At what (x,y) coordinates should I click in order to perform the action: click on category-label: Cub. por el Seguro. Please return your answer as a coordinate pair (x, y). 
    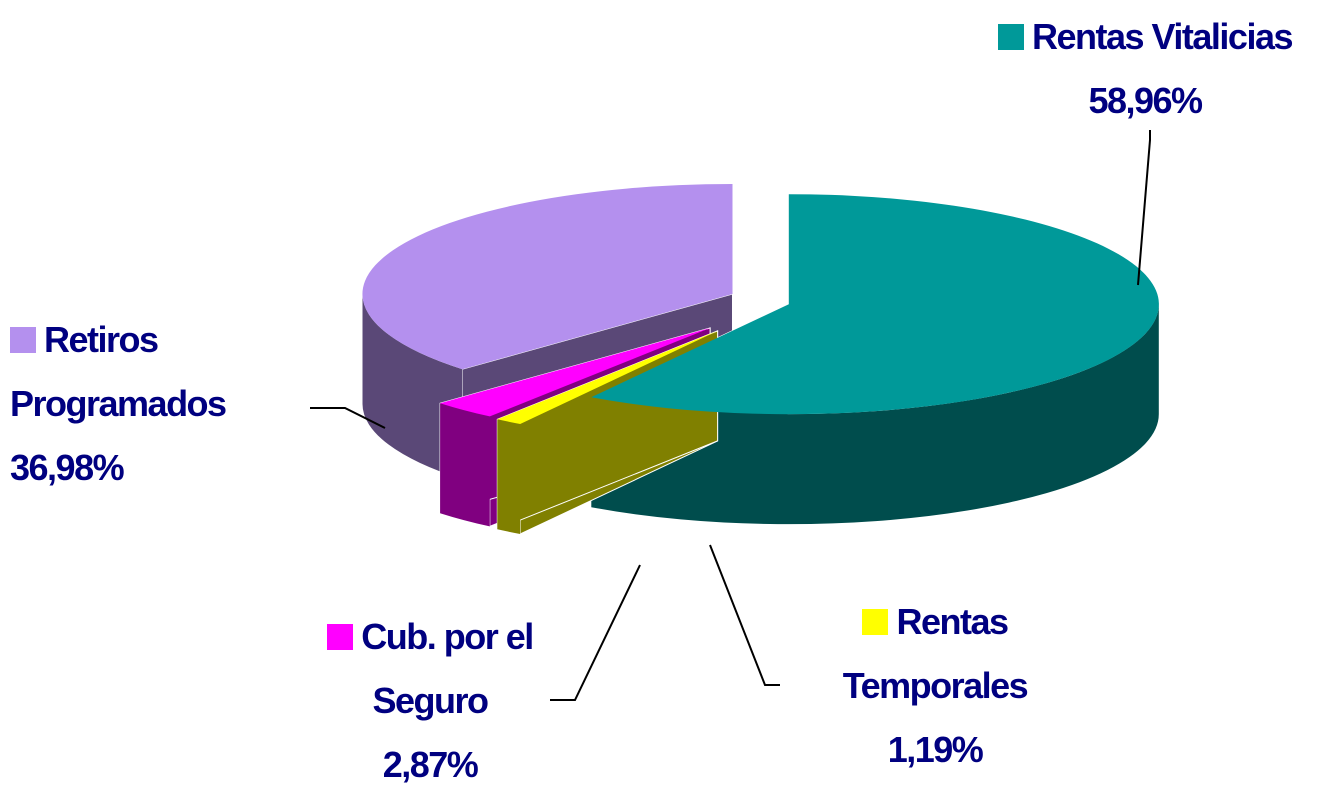
    Looking at the image, I should click on (447, 668).